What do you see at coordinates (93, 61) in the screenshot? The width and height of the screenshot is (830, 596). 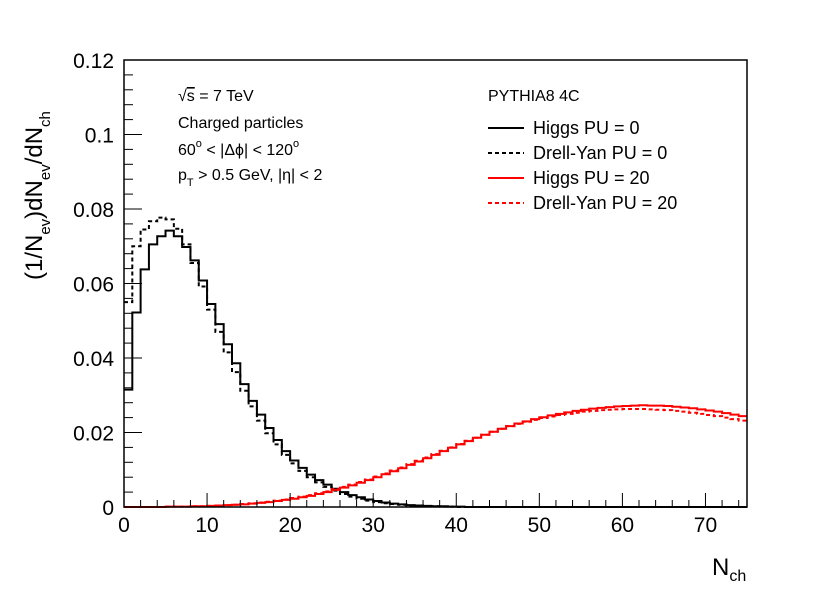 I see `y-tick-label-6: 0.12` at bounding box center [93, 61].